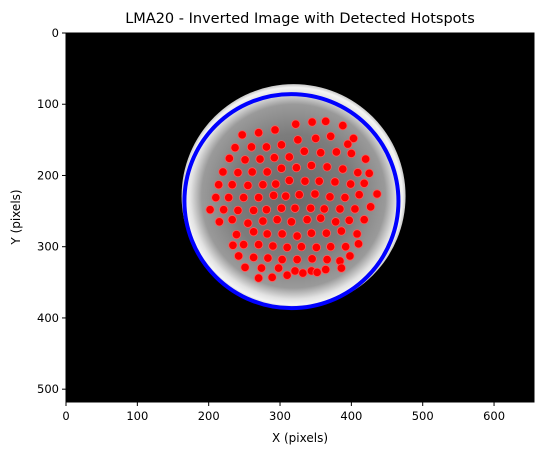 The image size is (541, 455). I want to click on y-tick-label: 400, so click(48, 318).